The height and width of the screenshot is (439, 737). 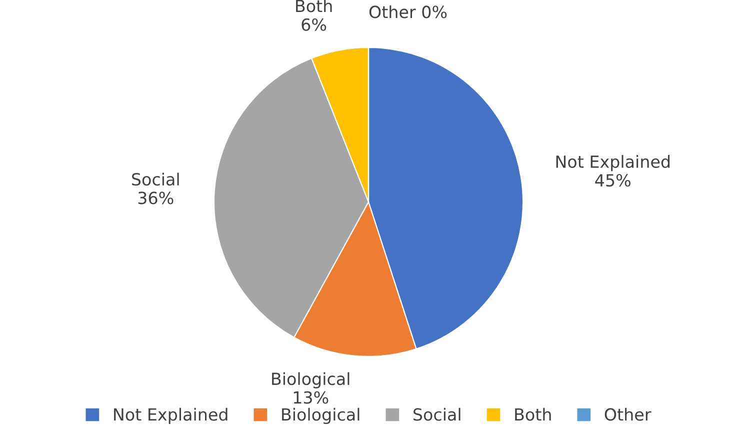 What do you see at coordinates (437, 414) in the screenshot?
I see `legend-label: Social` at bounding box center [437, 414].